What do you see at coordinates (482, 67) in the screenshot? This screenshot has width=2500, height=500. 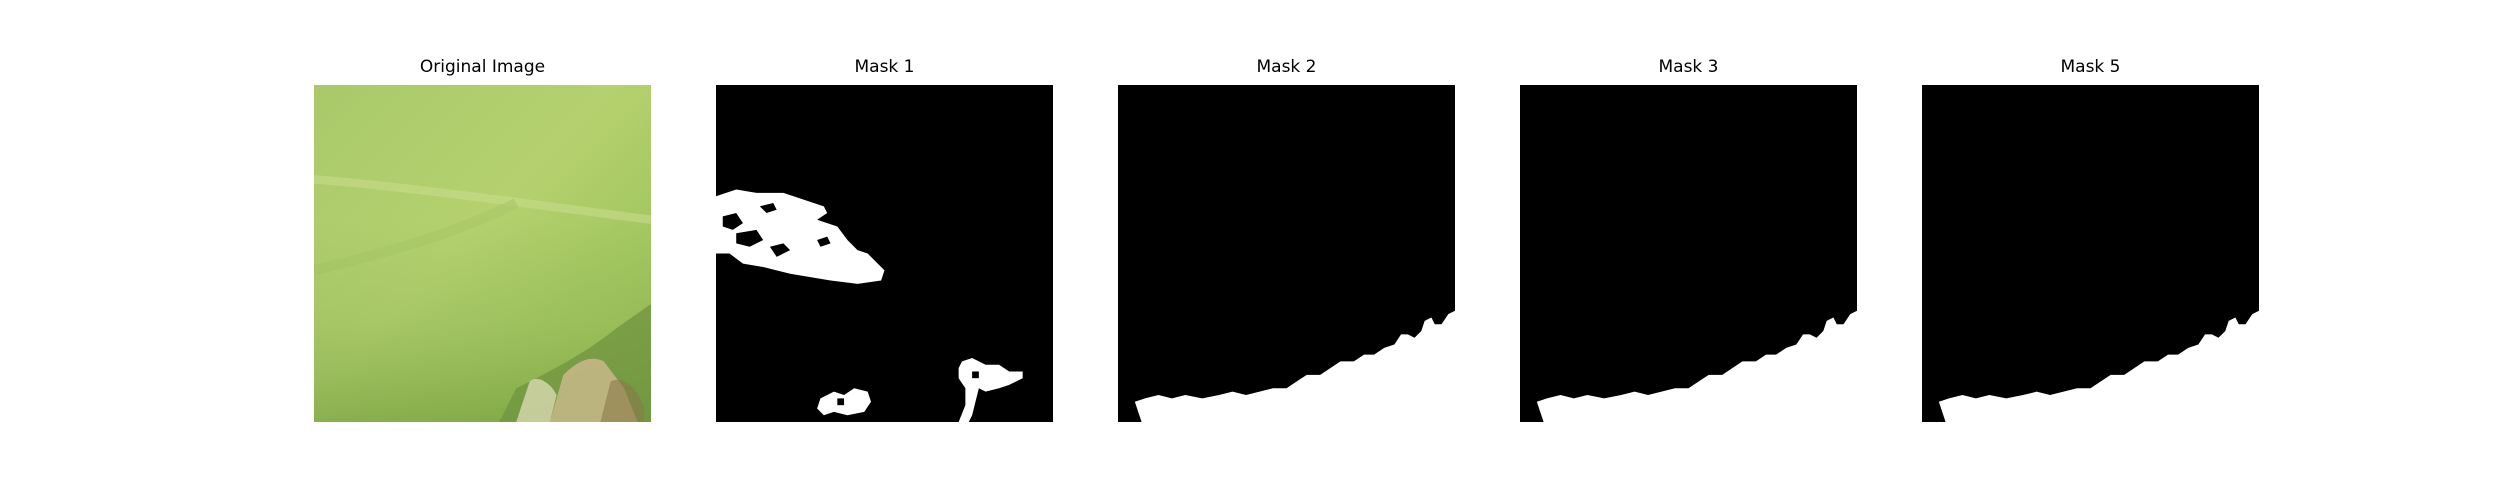 I see `panel-title: Original Image` at bounding box center [482, 67].